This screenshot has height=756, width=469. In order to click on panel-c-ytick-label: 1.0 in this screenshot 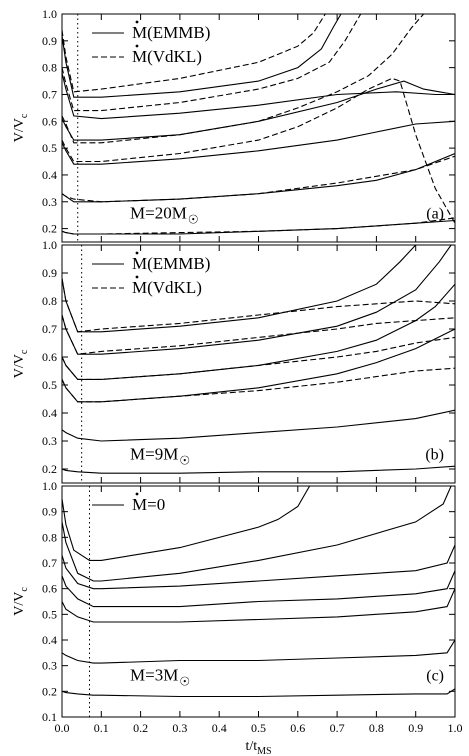, I will do `click(49, 486)`.